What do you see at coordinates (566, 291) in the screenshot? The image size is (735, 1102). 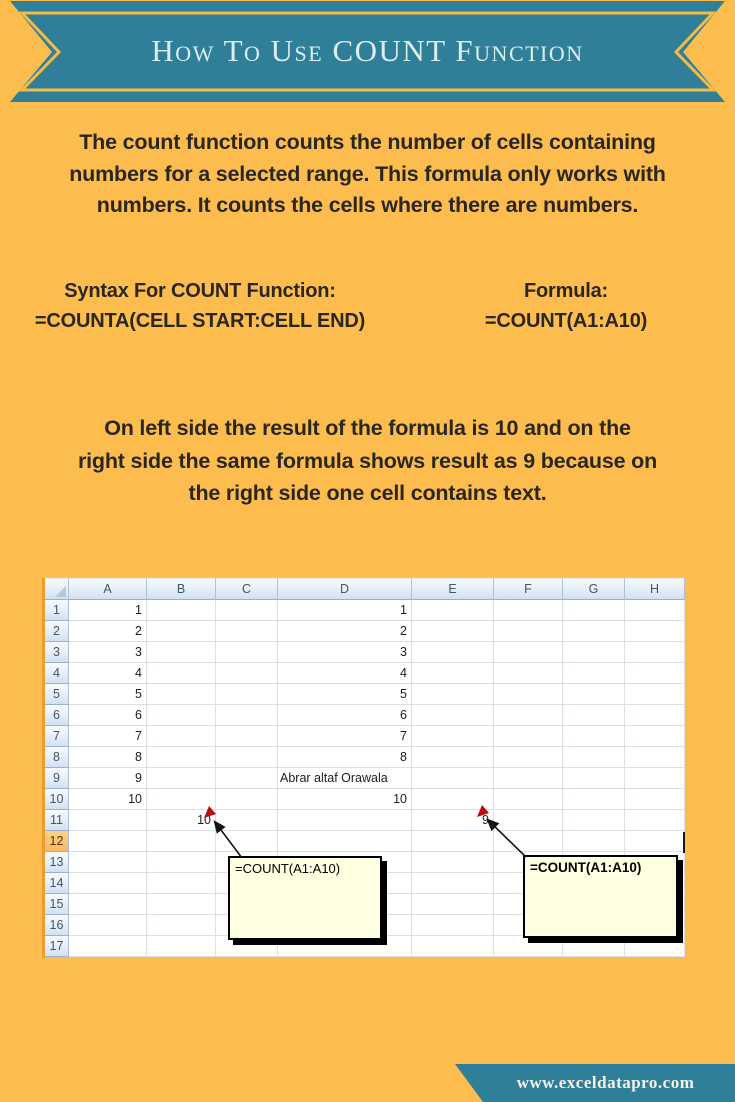 I see `formula-heading: Formula:` at bounding box center [566, 291].